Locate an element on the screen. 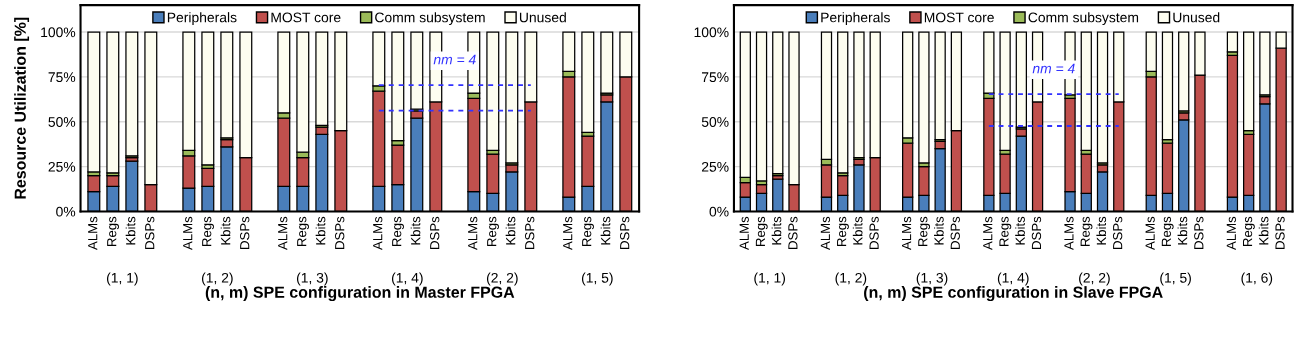  x-axis-title: (n, m) SPE configuration in Slave FPGA is located at coordinates (1013, 294).